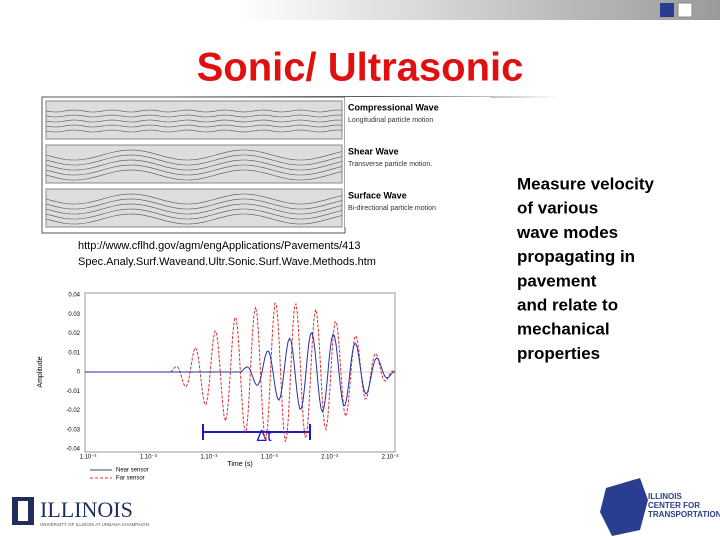 This screenshot has height=540, width=720. Describe the element at coordinates (74, 353) in the screenshot. I see `y-tick-label: 0.01` at that location.